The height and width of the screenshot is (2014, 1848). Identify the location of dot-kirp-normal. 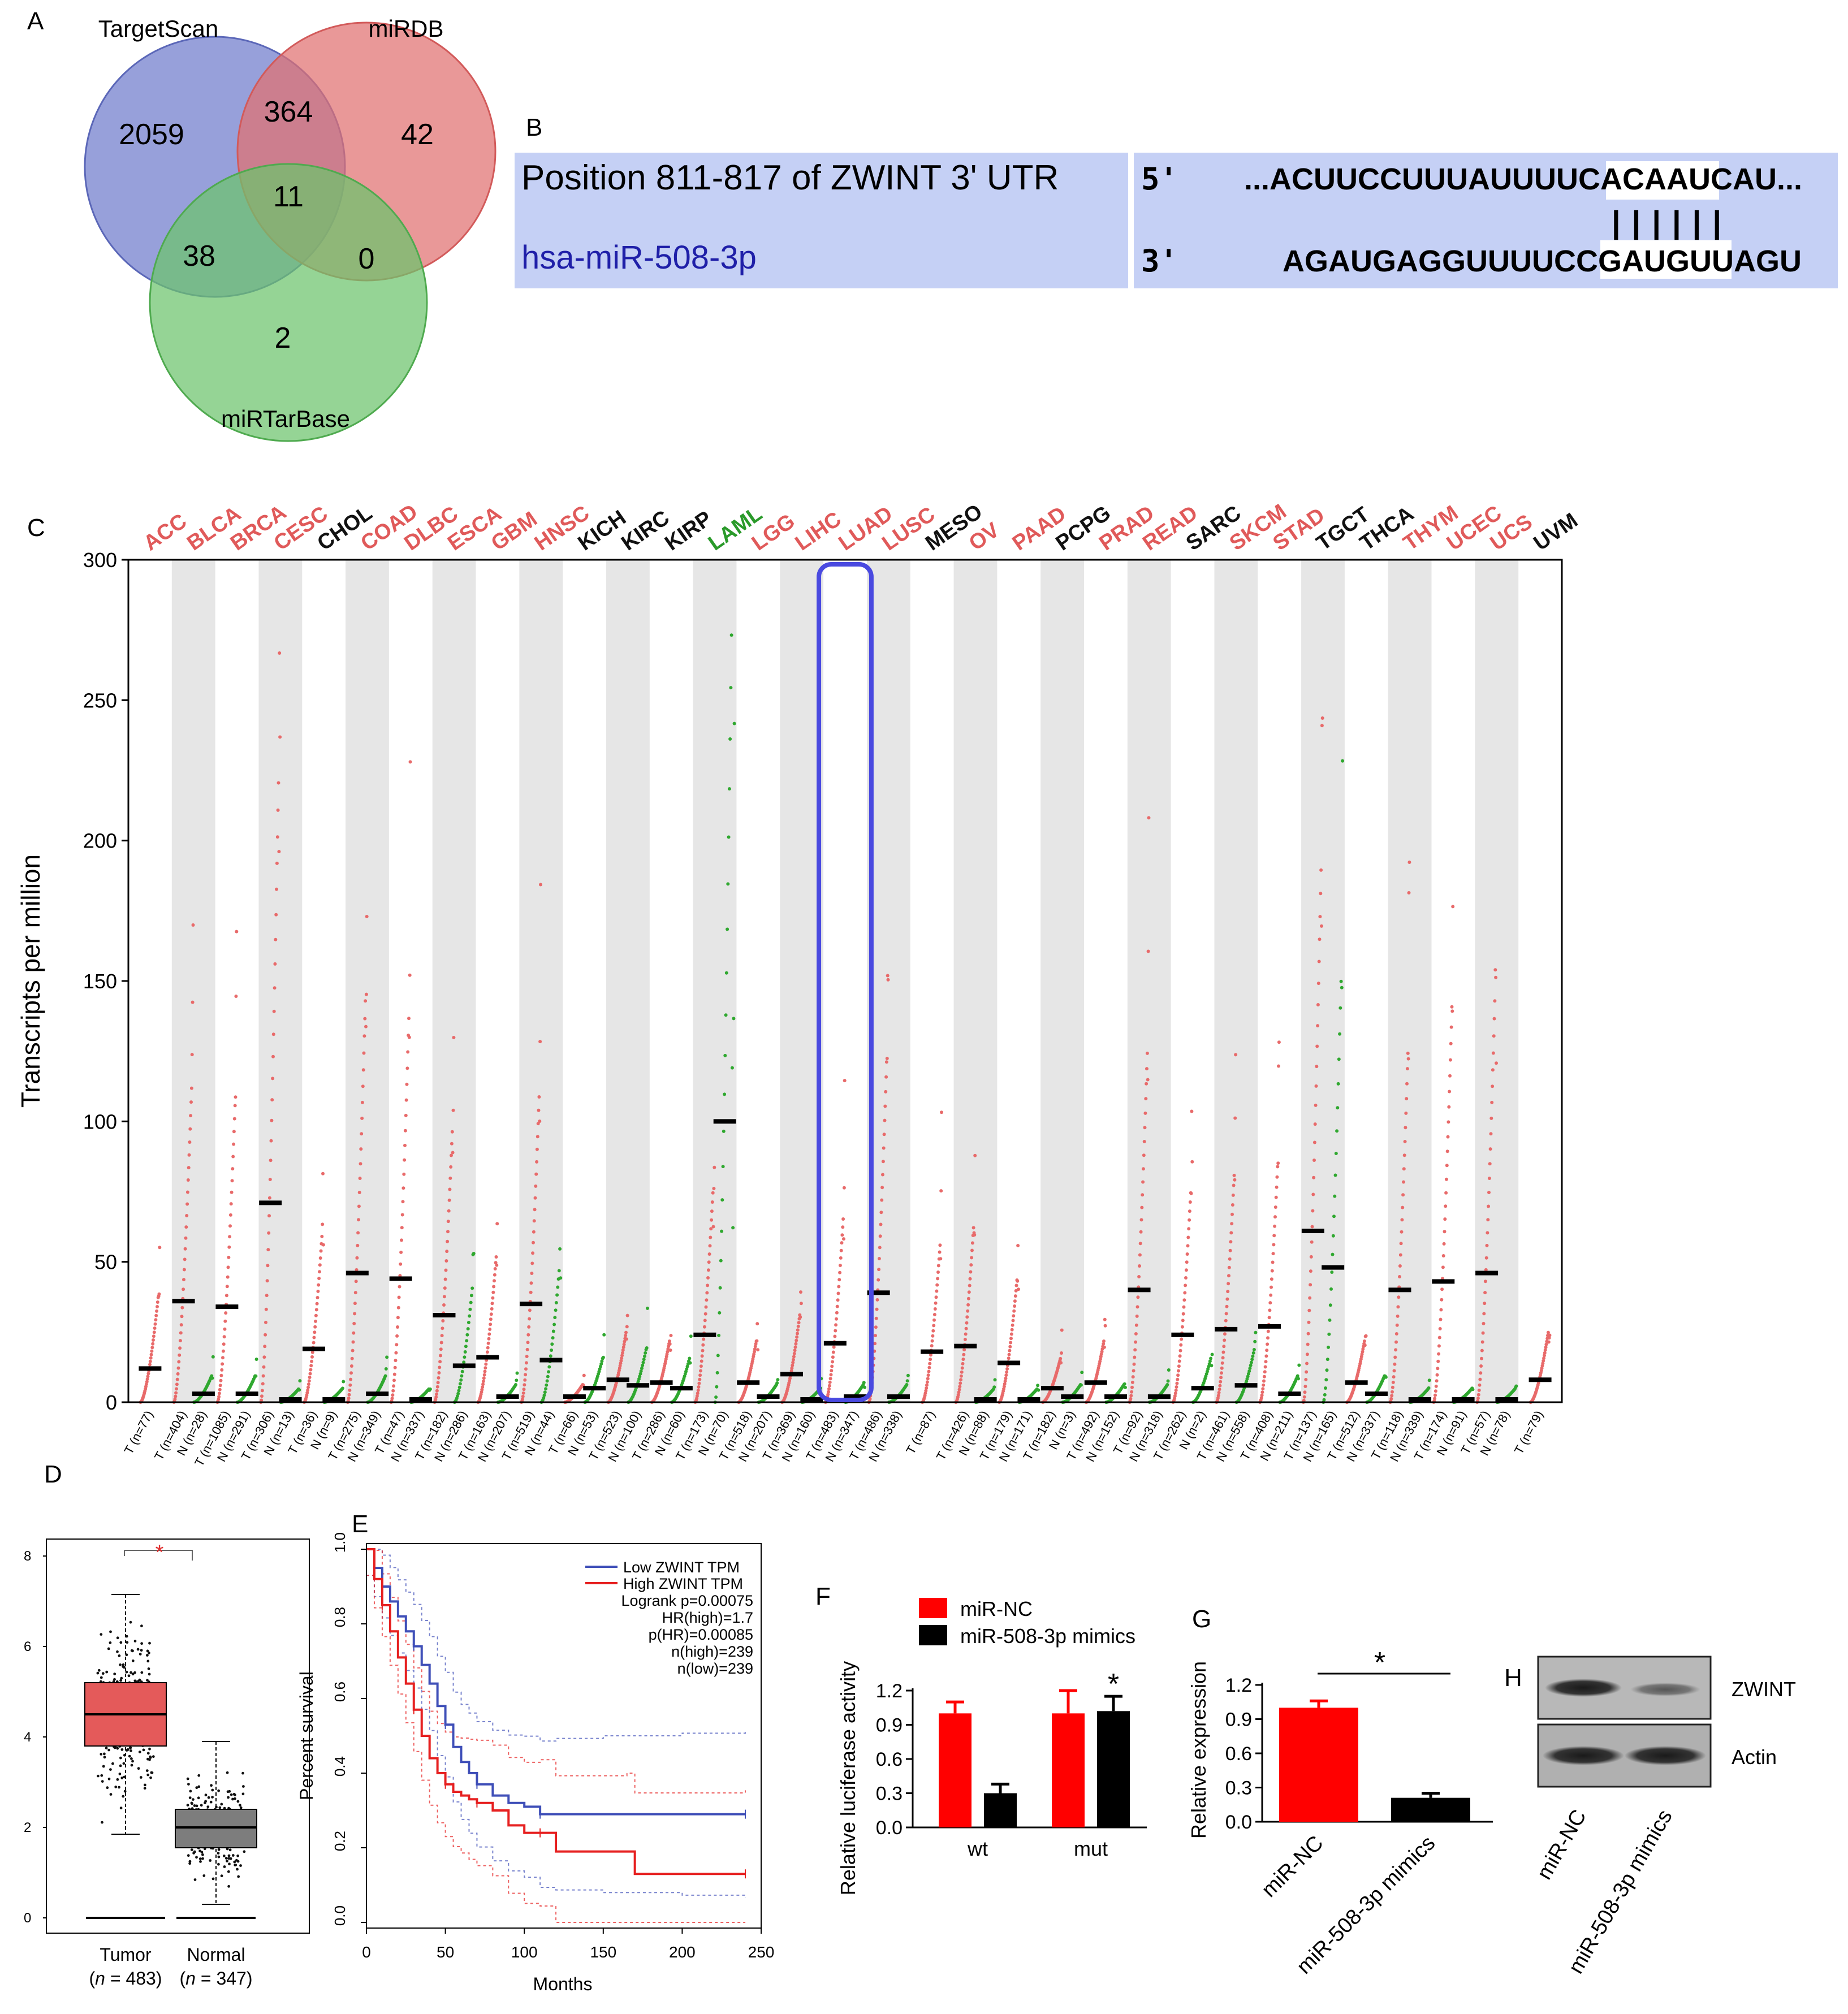
(690, 1363).